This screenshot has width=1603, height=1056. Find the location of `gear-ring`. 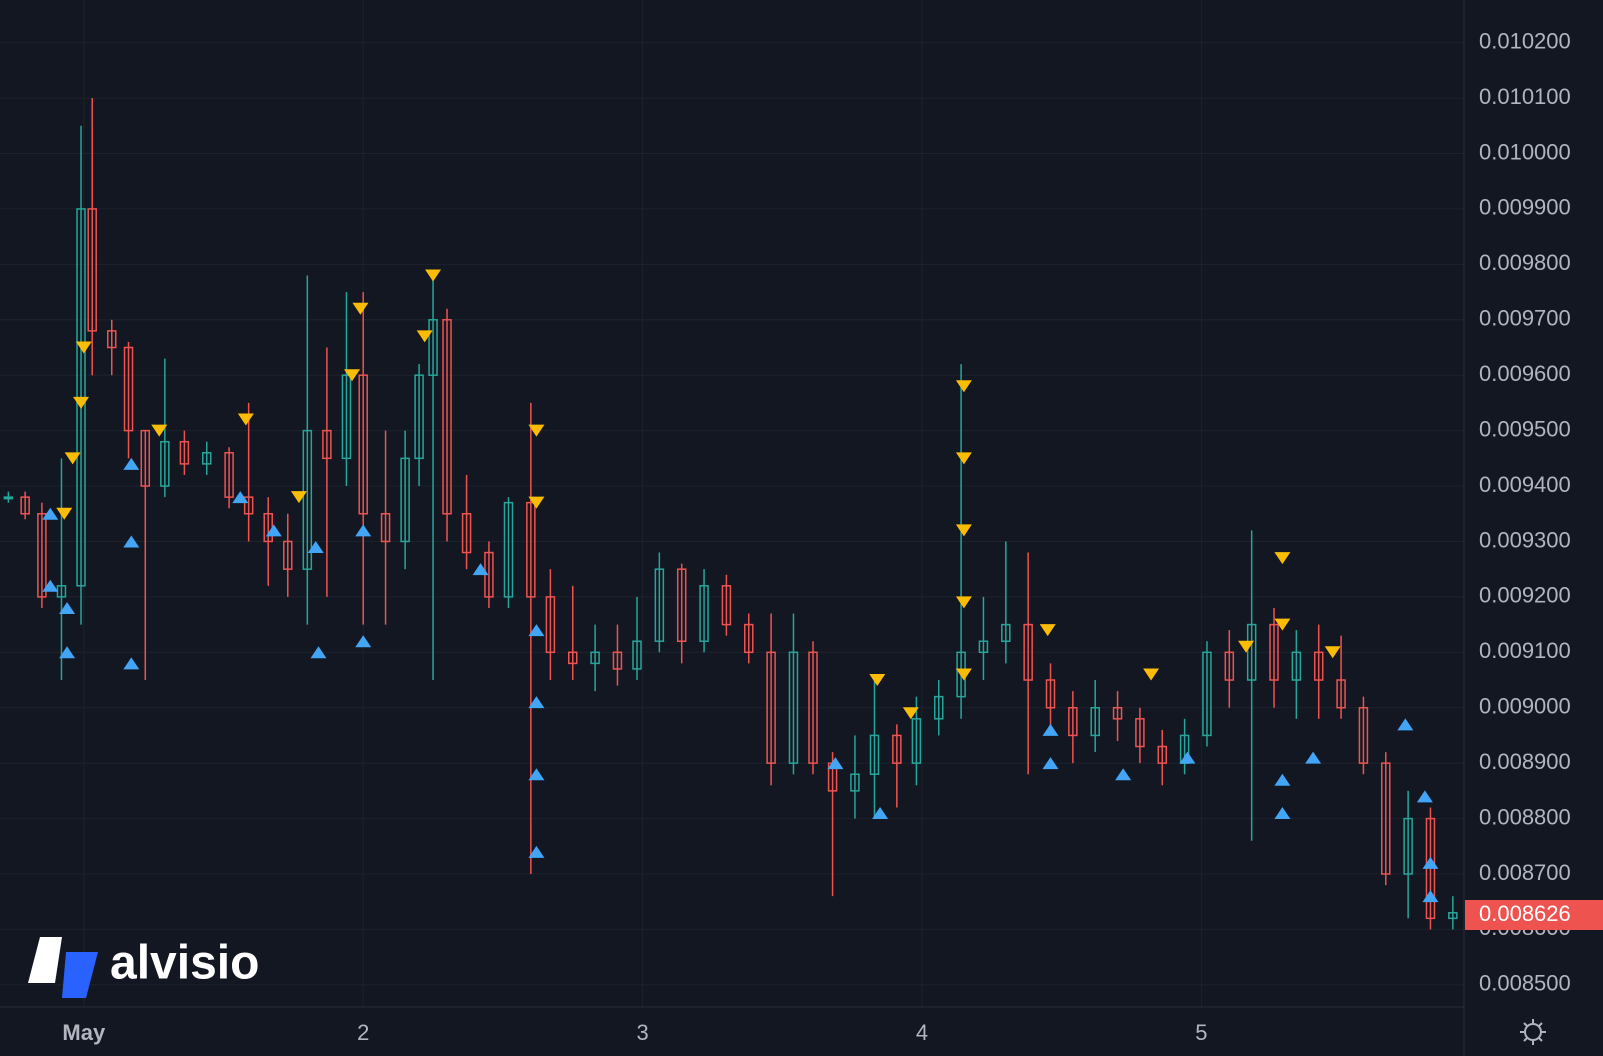

gear-ring is located at coordinates (1533, 1032).